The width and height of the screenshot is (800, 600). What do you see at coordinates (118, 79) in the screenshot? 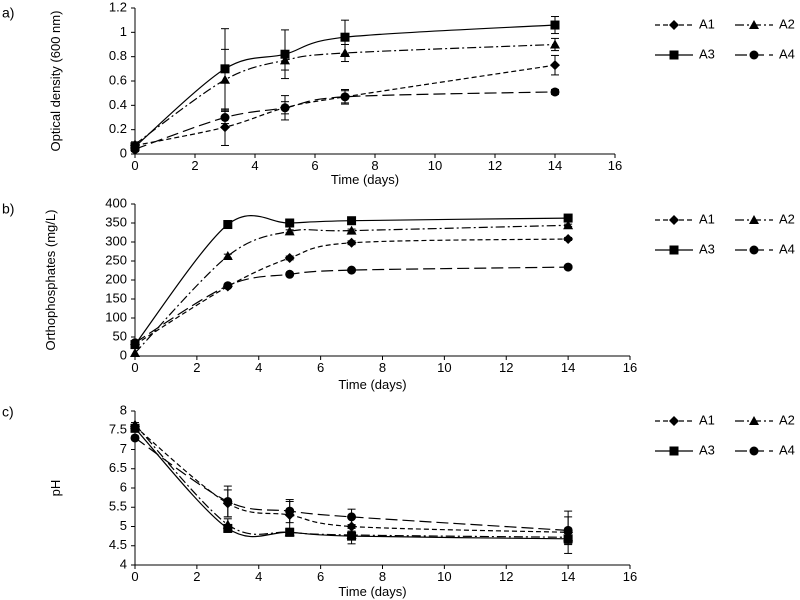
I see `y-tick-label: 0.6` at bounding box center [118, 79].